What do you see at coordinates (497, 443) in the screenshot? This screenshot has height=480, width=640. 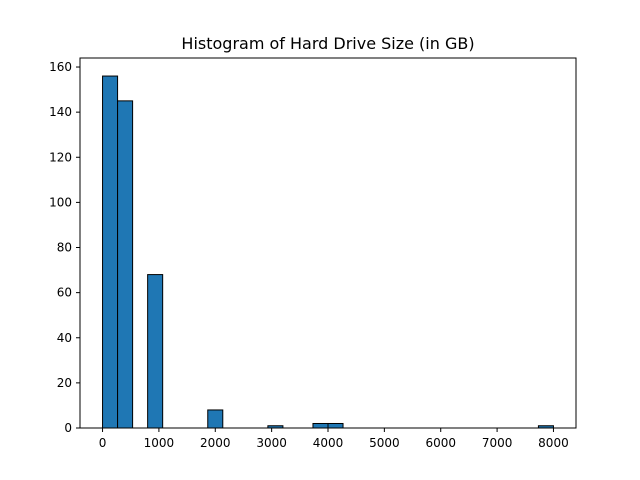 I see `x-tick-label-7: 7000` at bounding box center [497, 443].